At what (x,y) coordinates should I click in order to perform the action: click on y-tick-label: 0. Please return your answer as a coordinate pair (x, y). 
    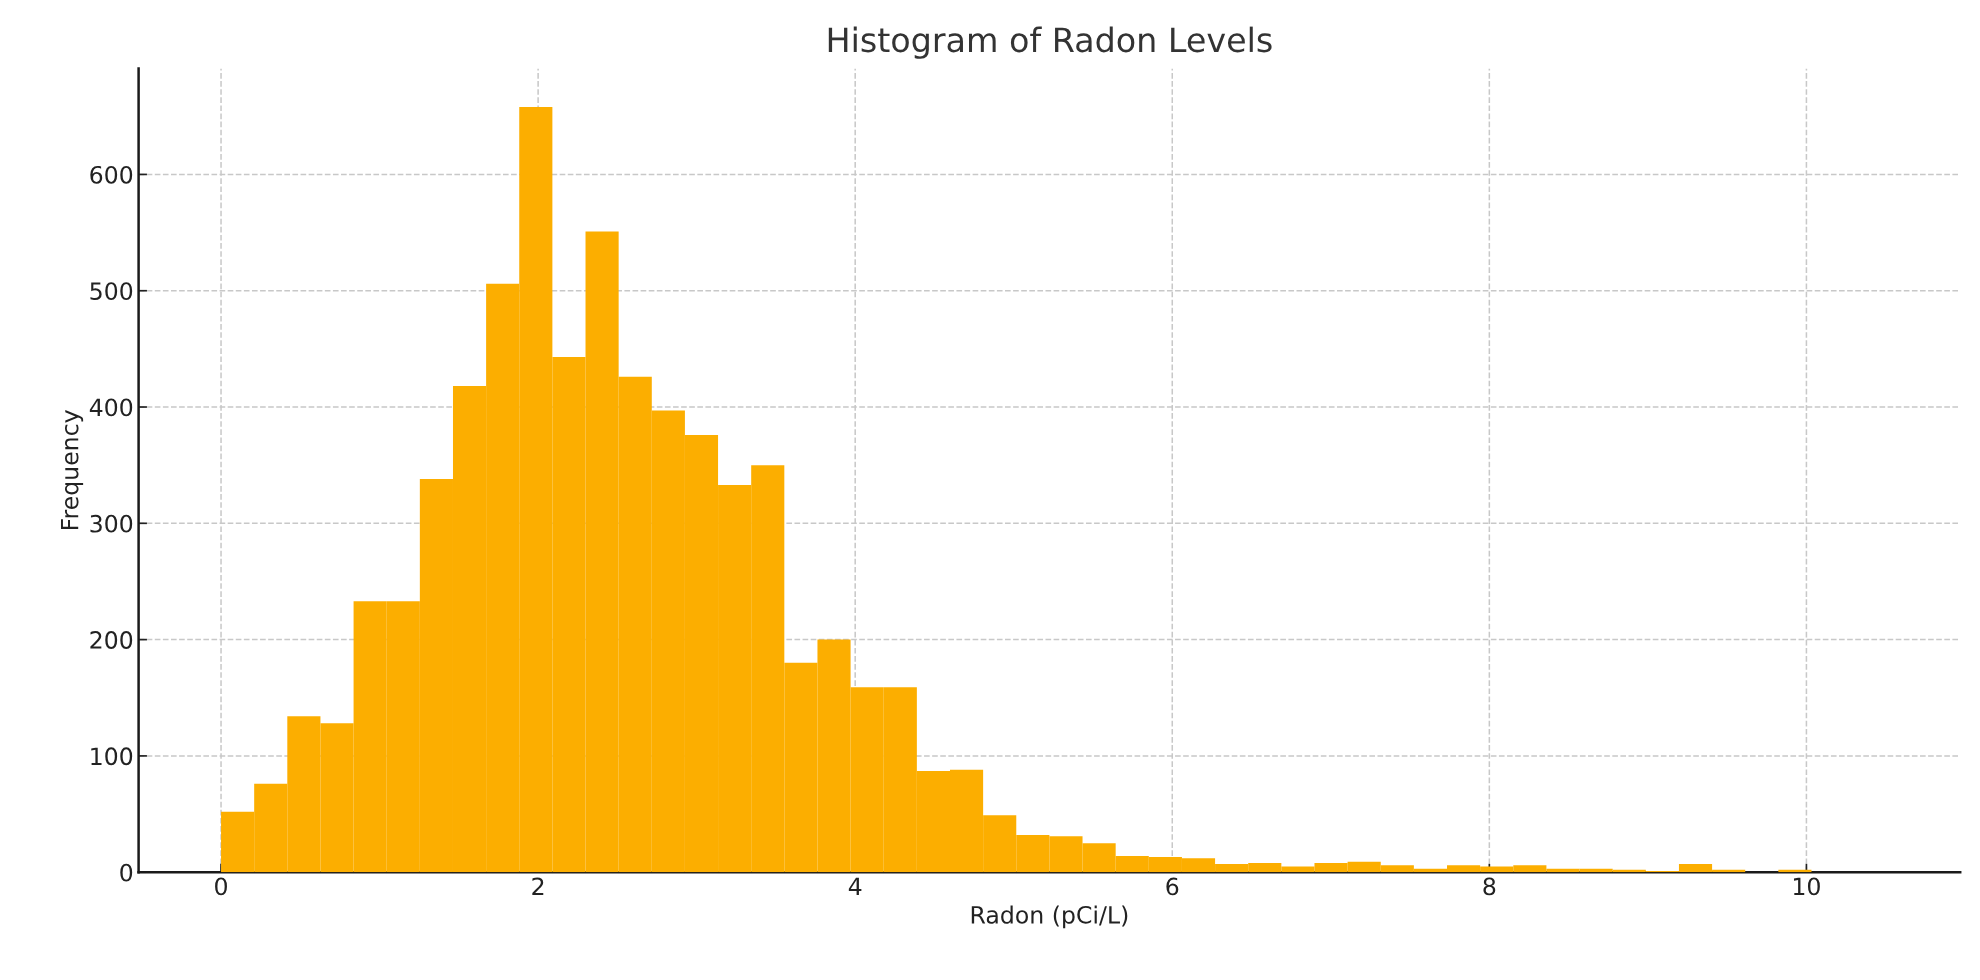
    Looking at the image, I should click on (126, 872).